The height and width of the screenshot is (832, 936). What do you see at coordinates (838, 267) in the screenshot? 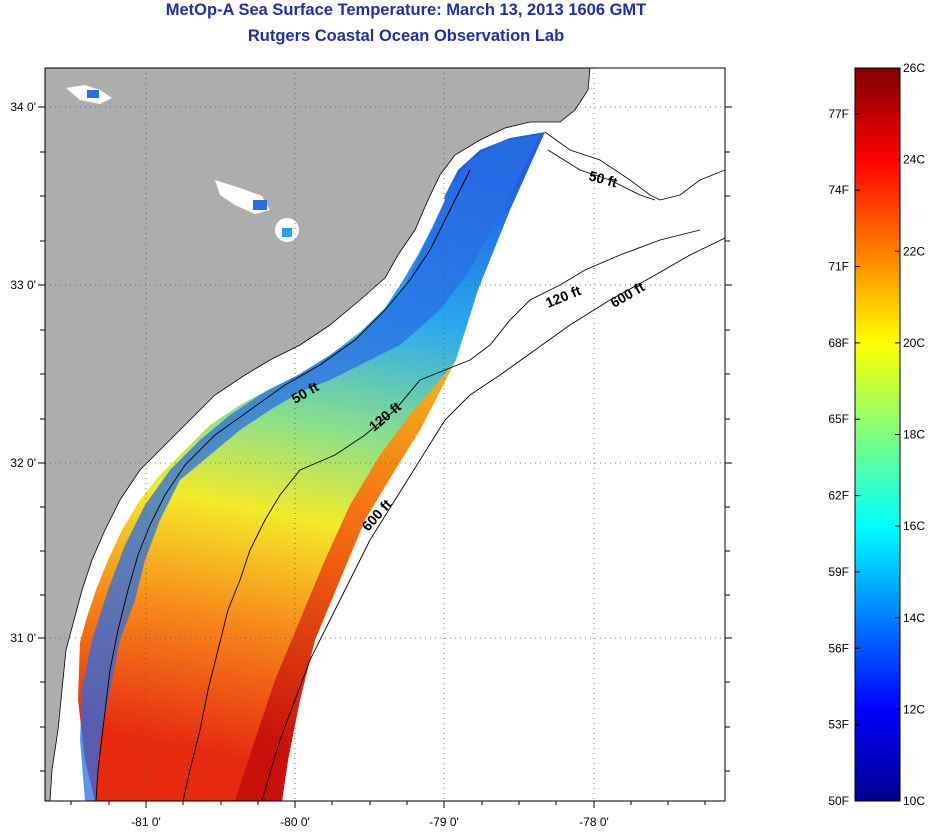
I see `colorbar-f-label: 71F` at bounding box center [838, 267].